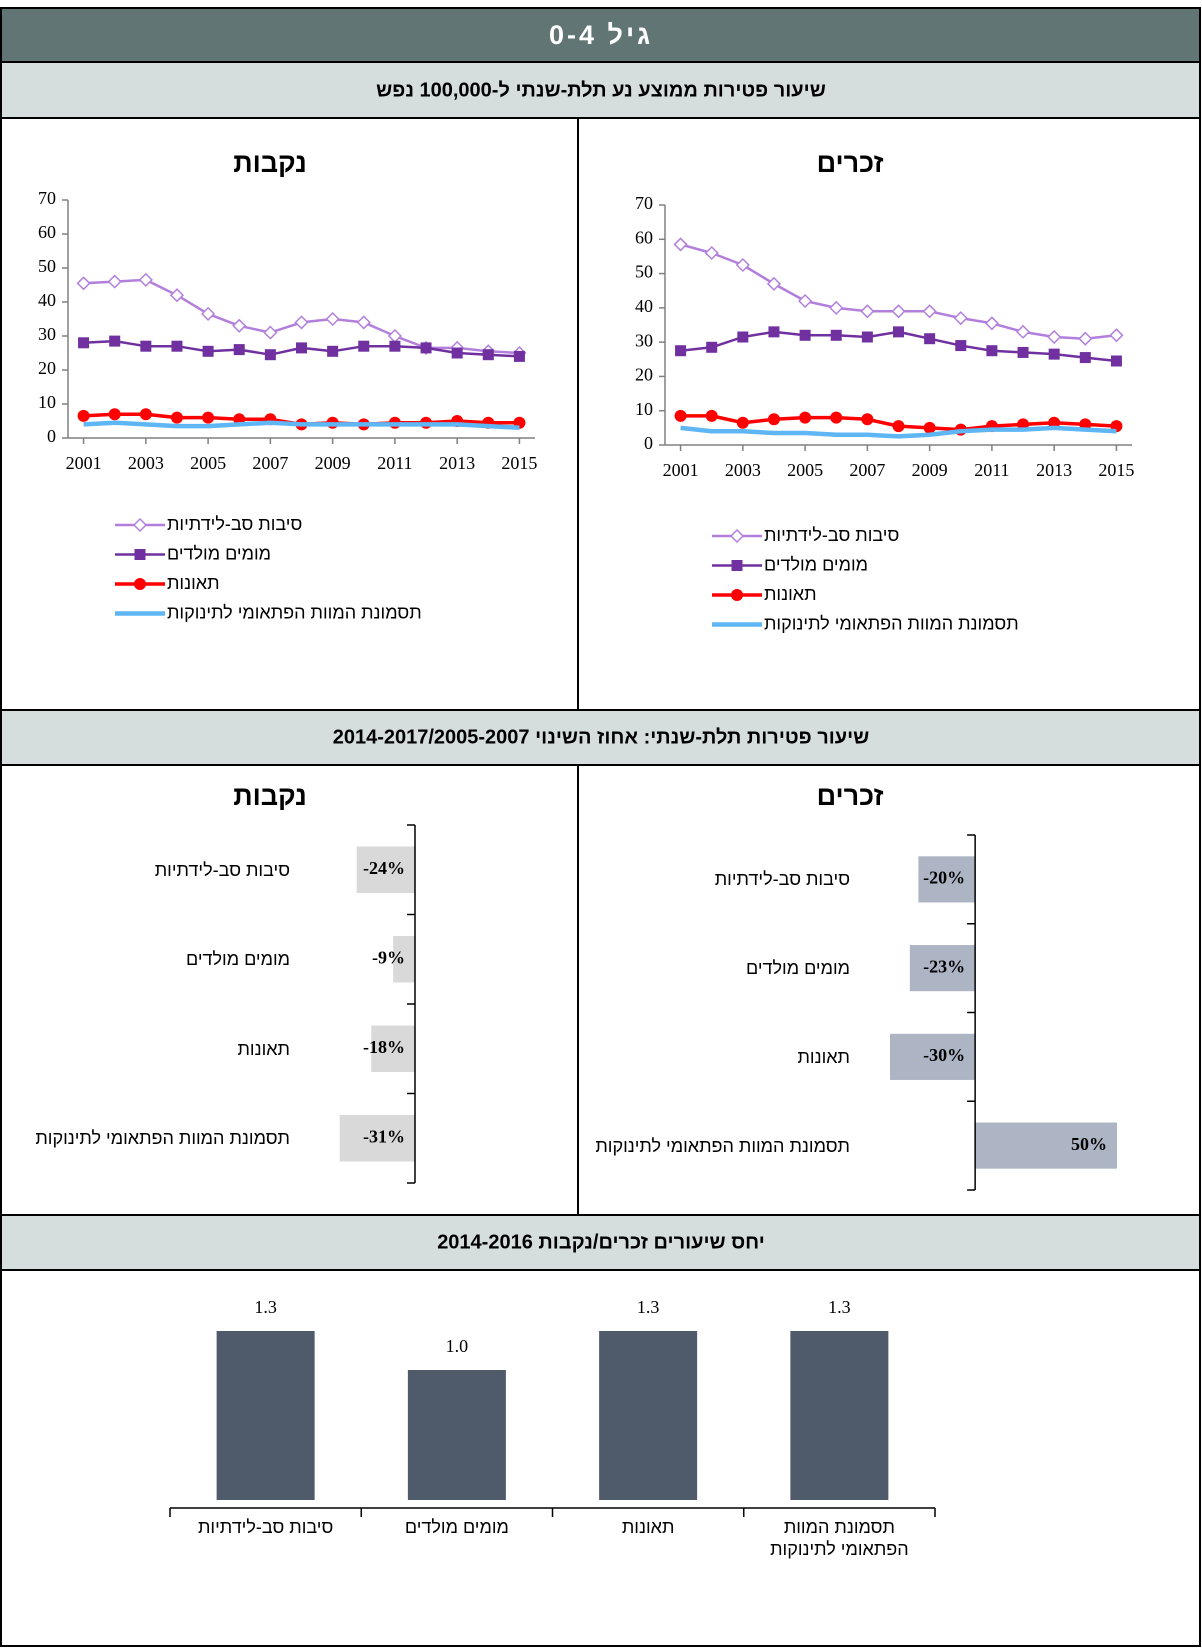 This screenshot has height=1648, width=1202. What do you see at coordinates (600, 1242) in the screenshot?
I see `section-band` at bounding box center [600, 1242].